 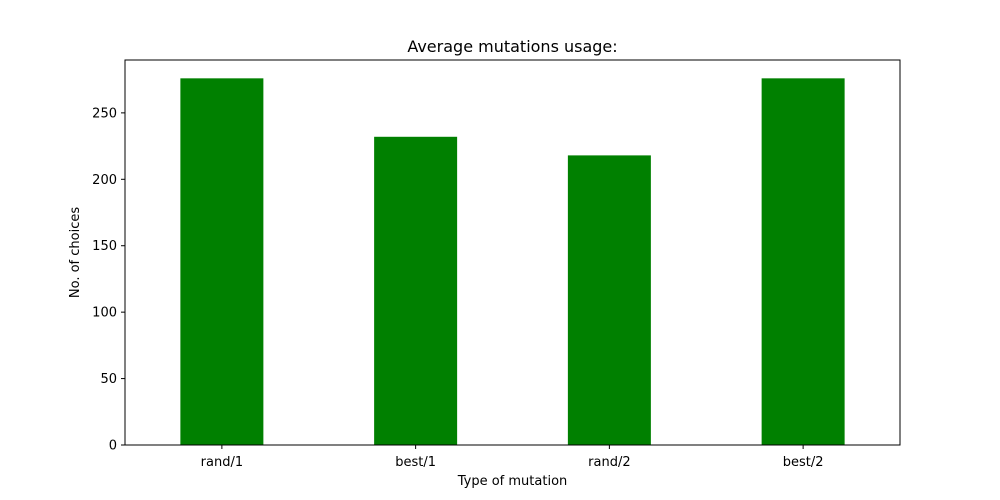 I want to click on chart-title: Average mutations usage:, so click(x=512, y=46).